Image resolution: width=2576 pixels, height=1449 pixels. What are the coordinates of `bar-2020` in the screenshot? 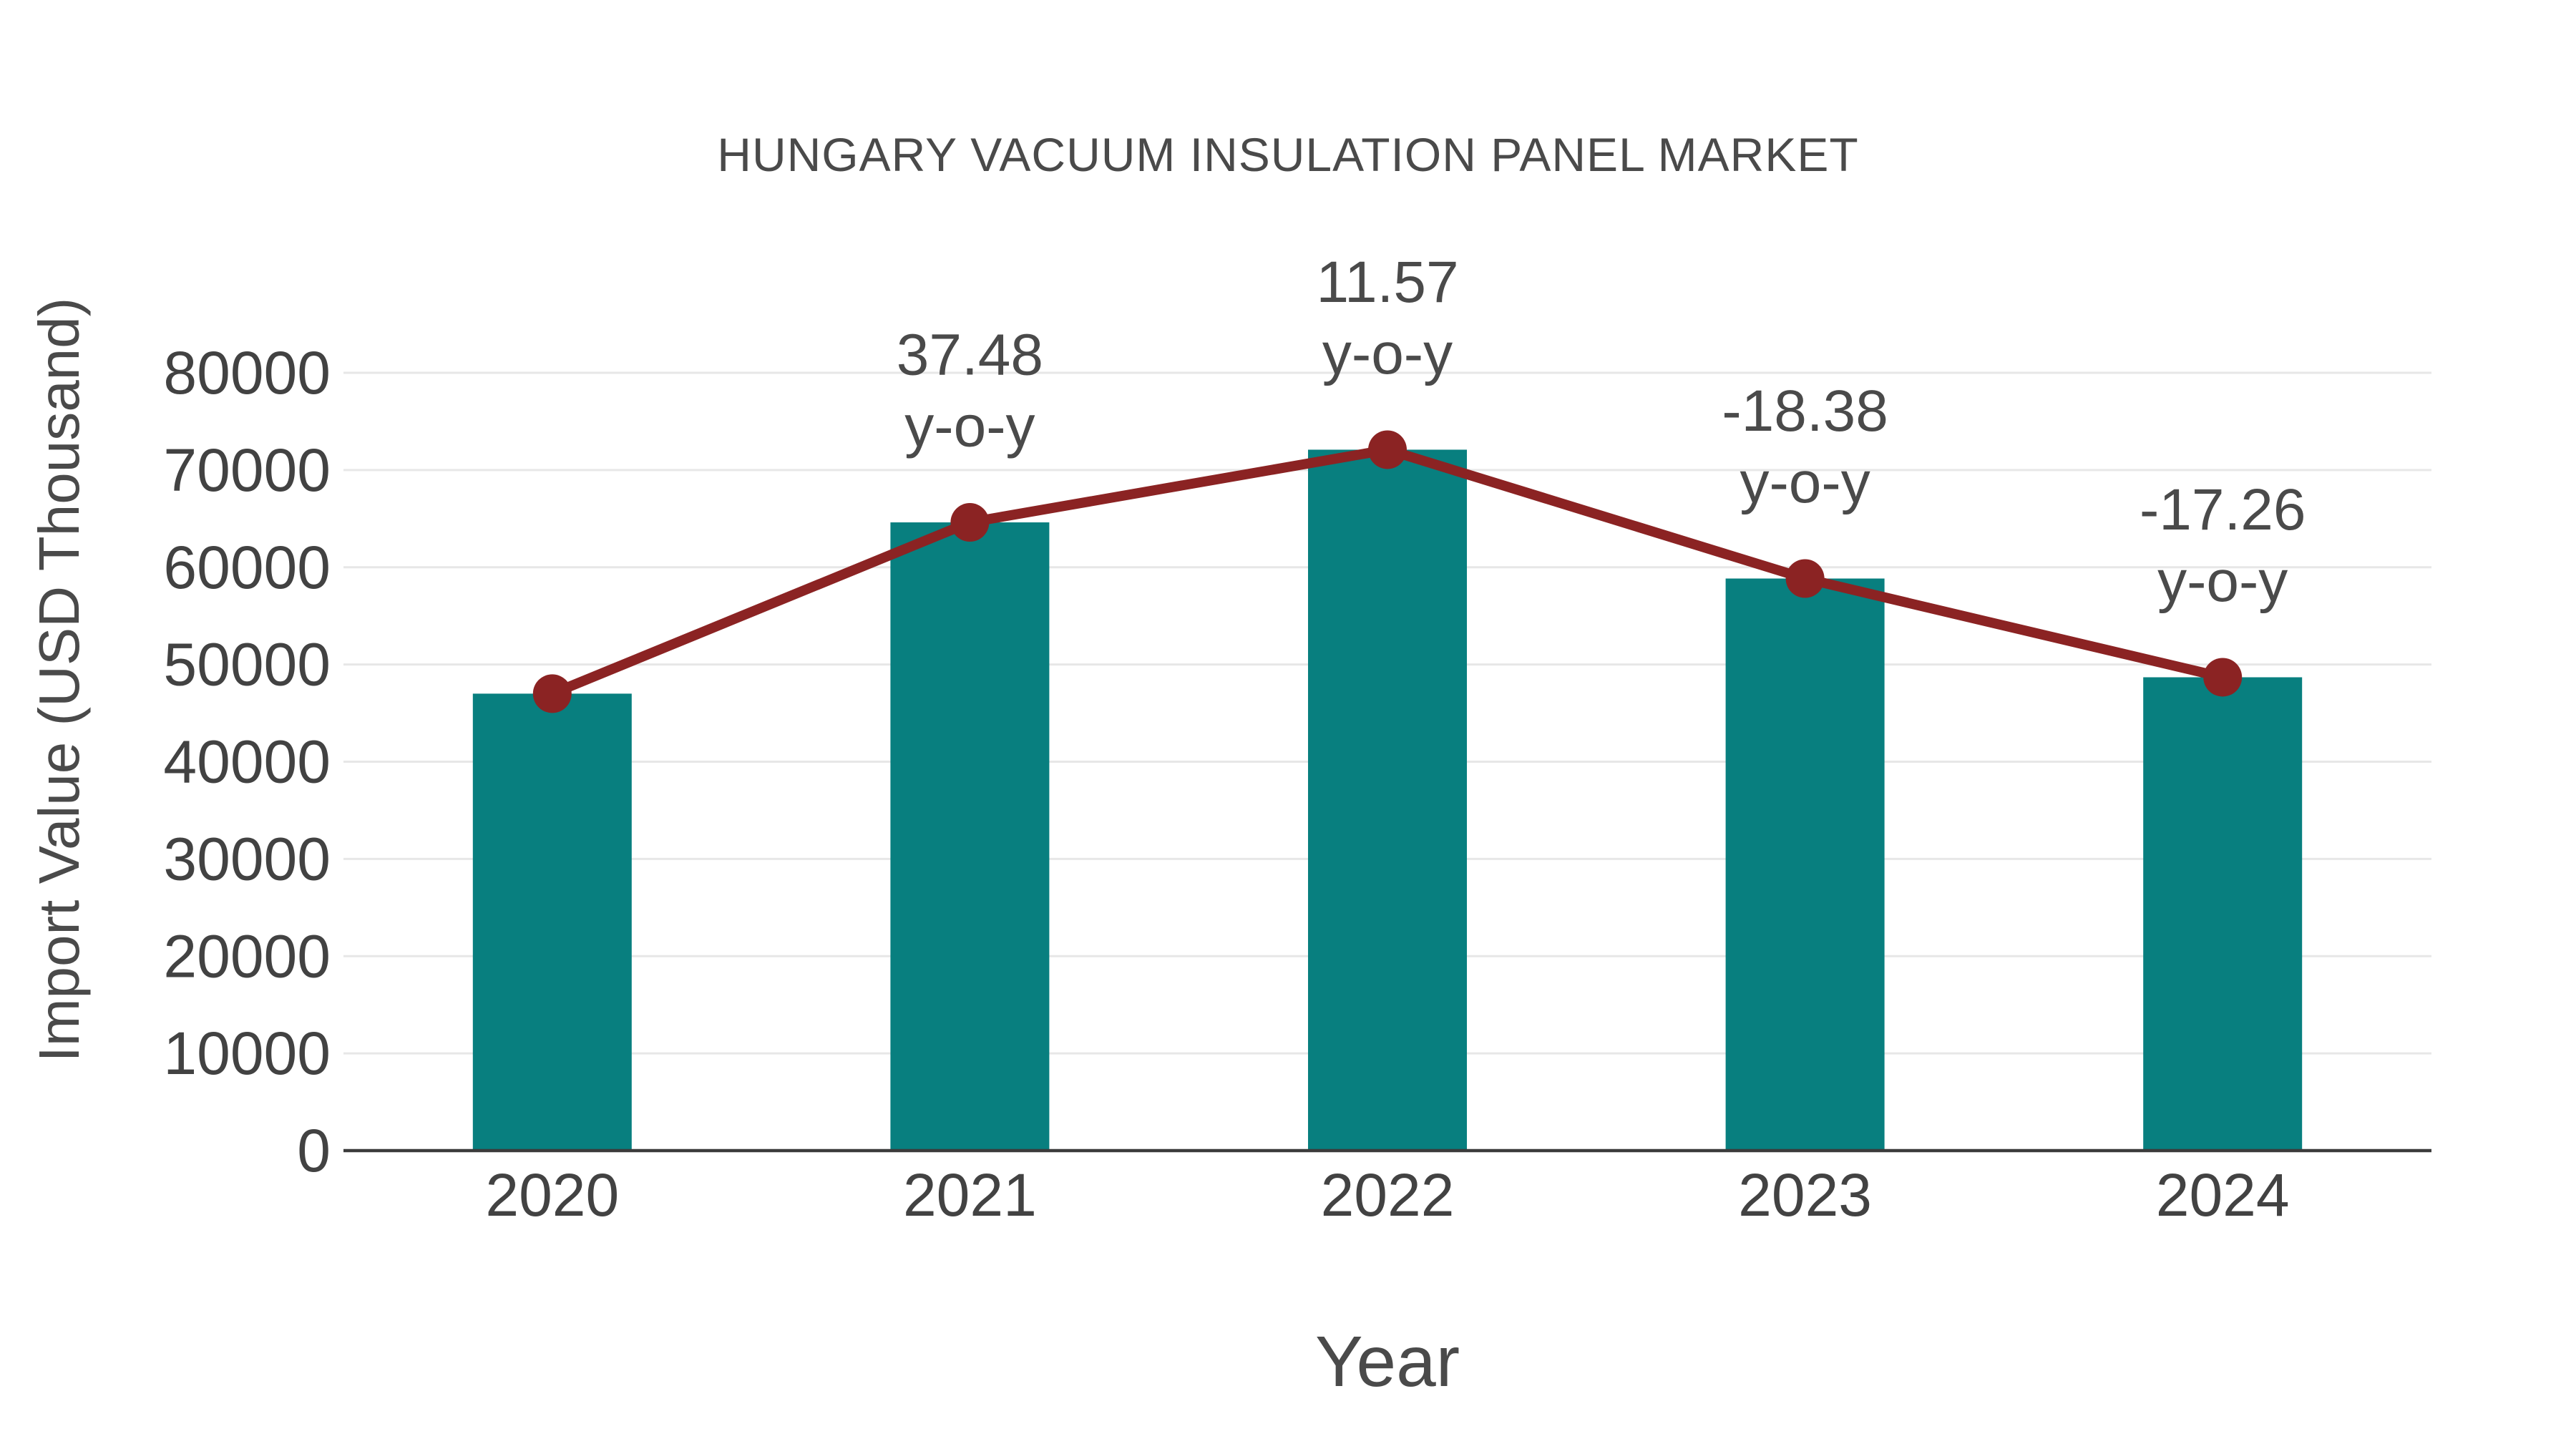 It's located at (552, 922).